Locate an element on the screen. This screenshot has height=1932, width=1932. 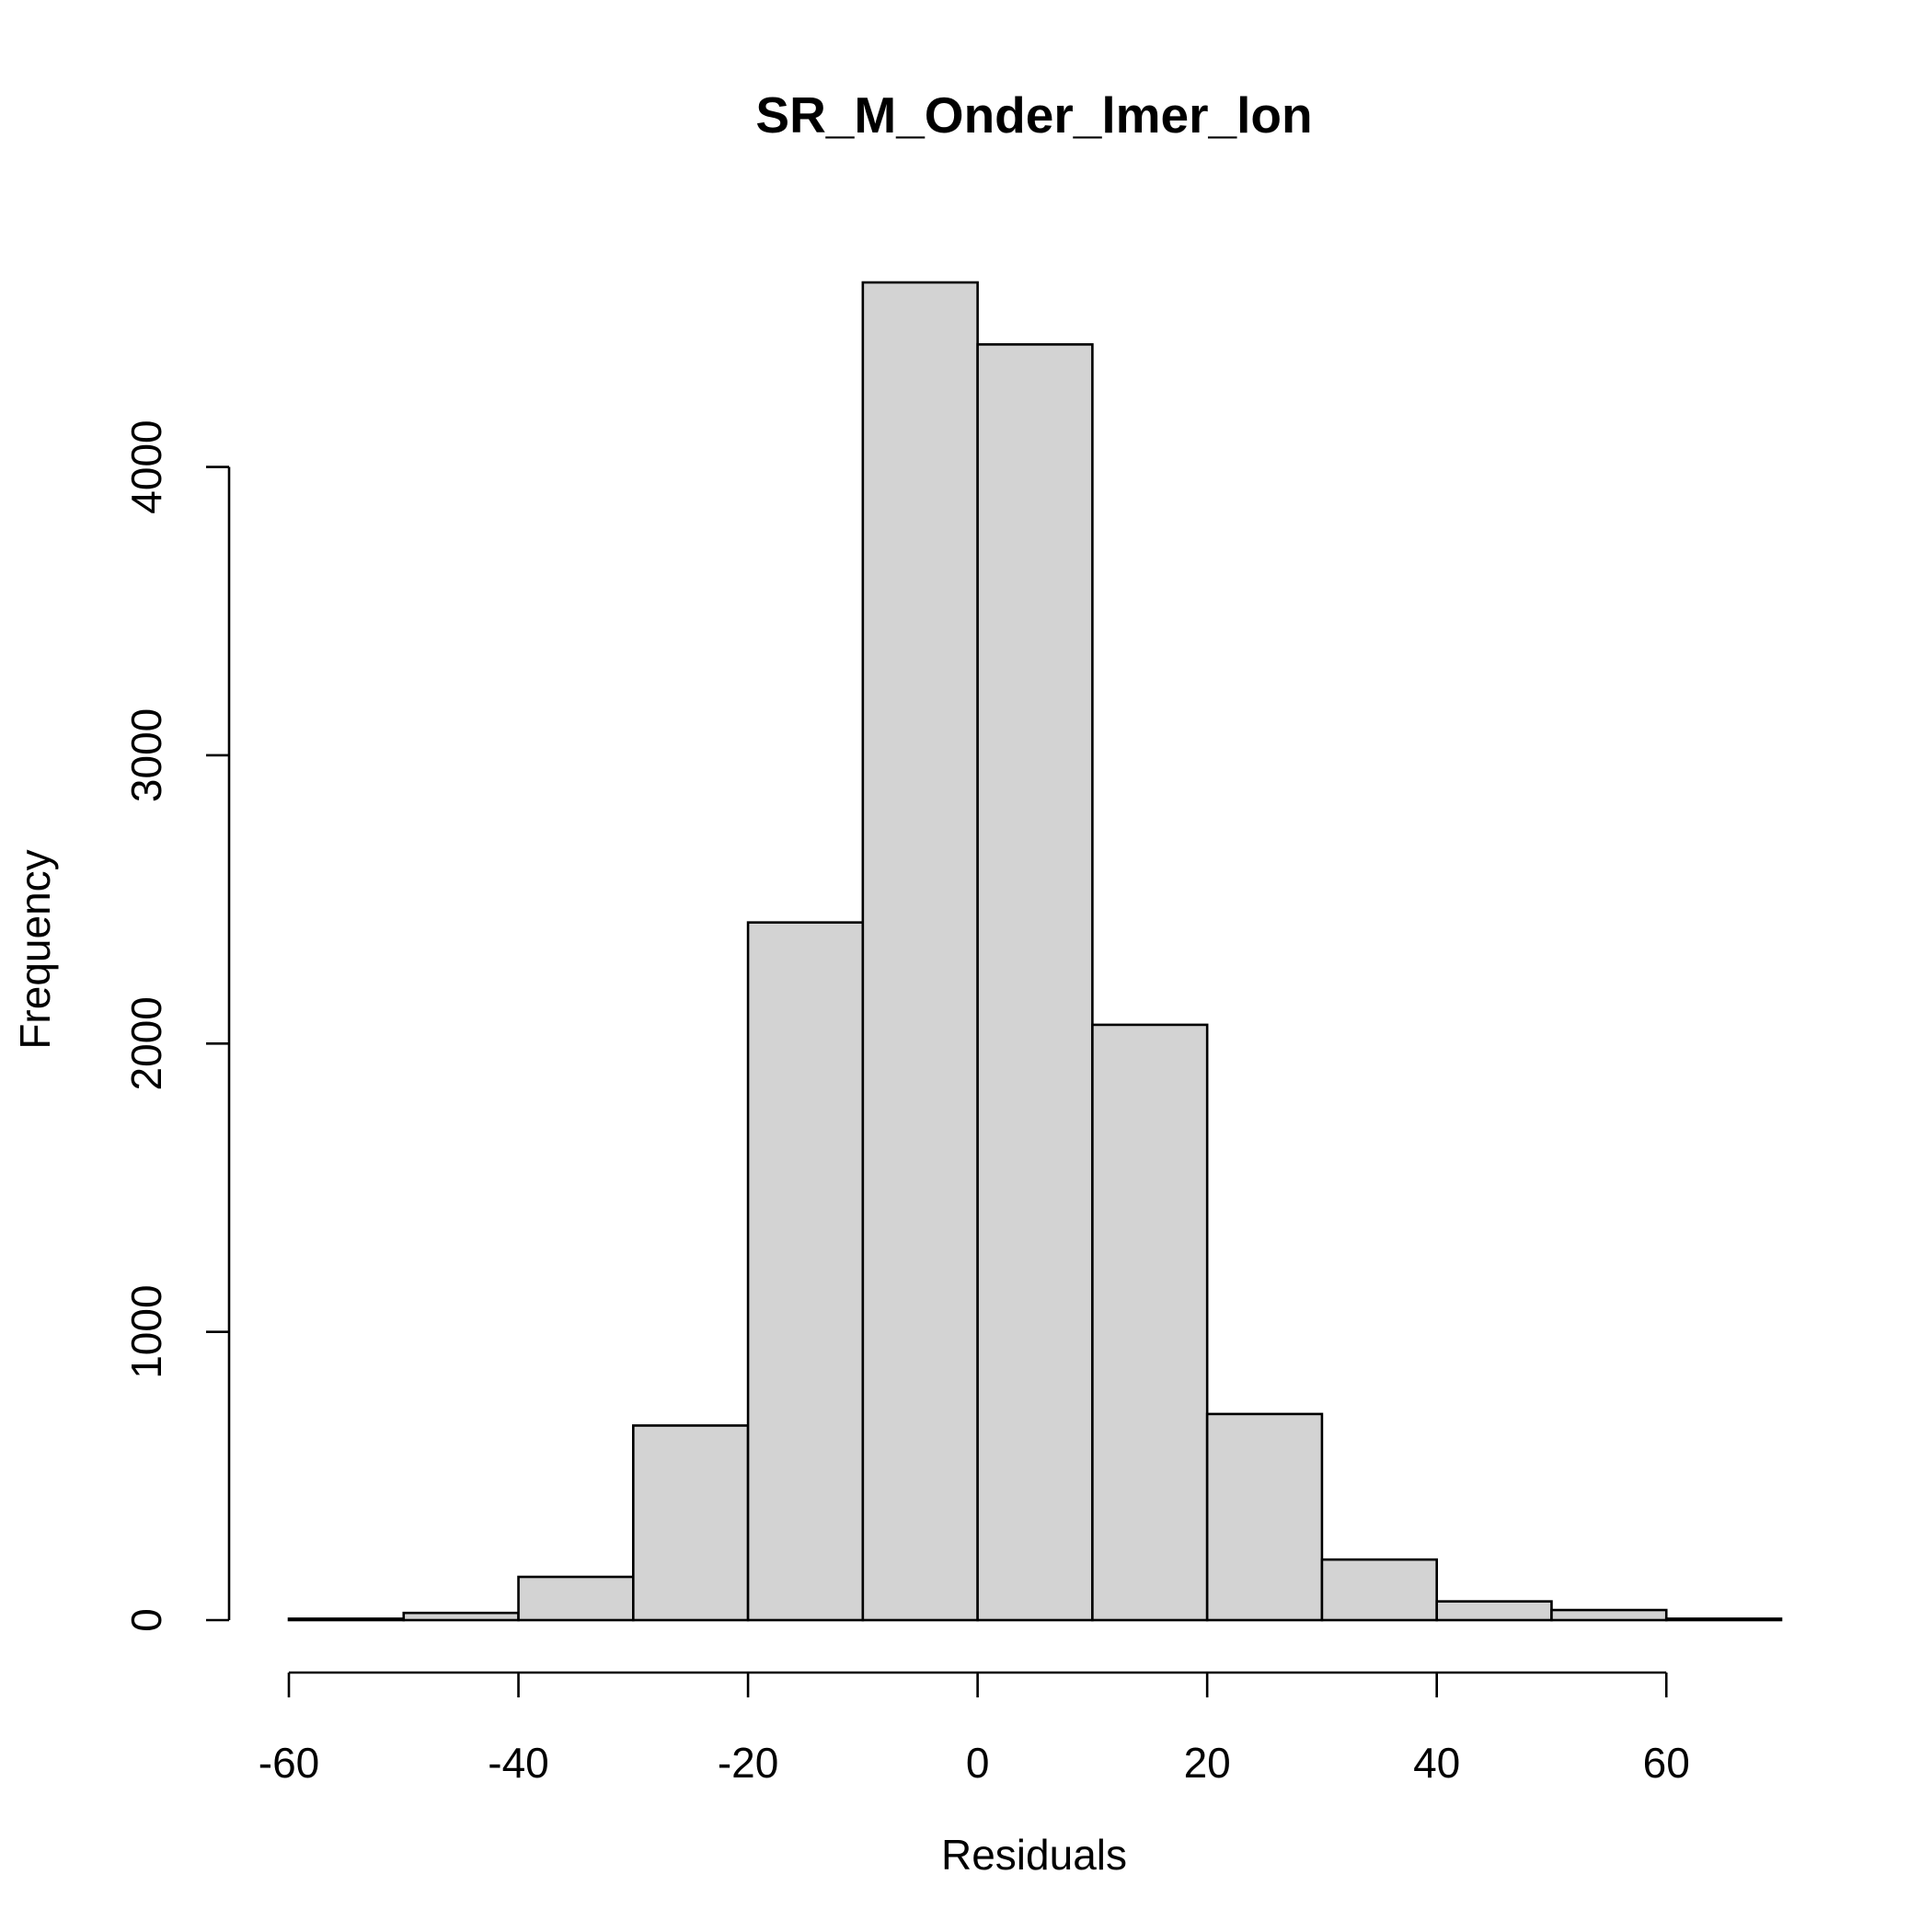
y-tick-label: 3000 is located at coordinates (146, 755).